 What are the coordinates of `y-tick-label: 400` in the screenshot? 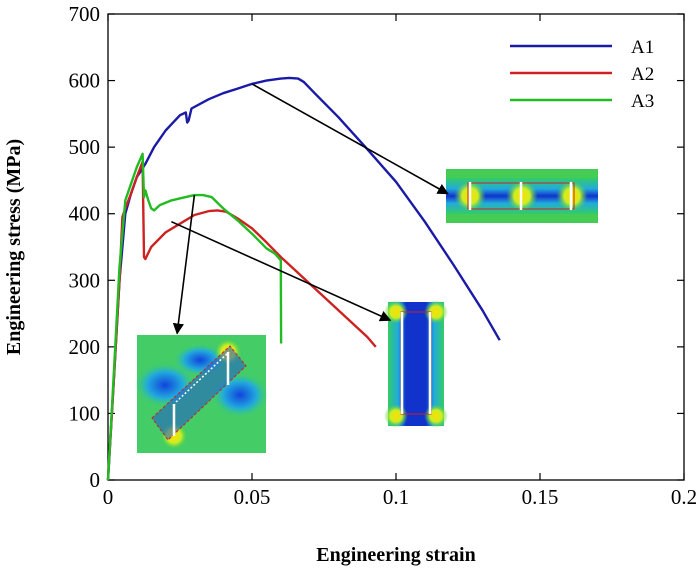 It's located at (85, 214).